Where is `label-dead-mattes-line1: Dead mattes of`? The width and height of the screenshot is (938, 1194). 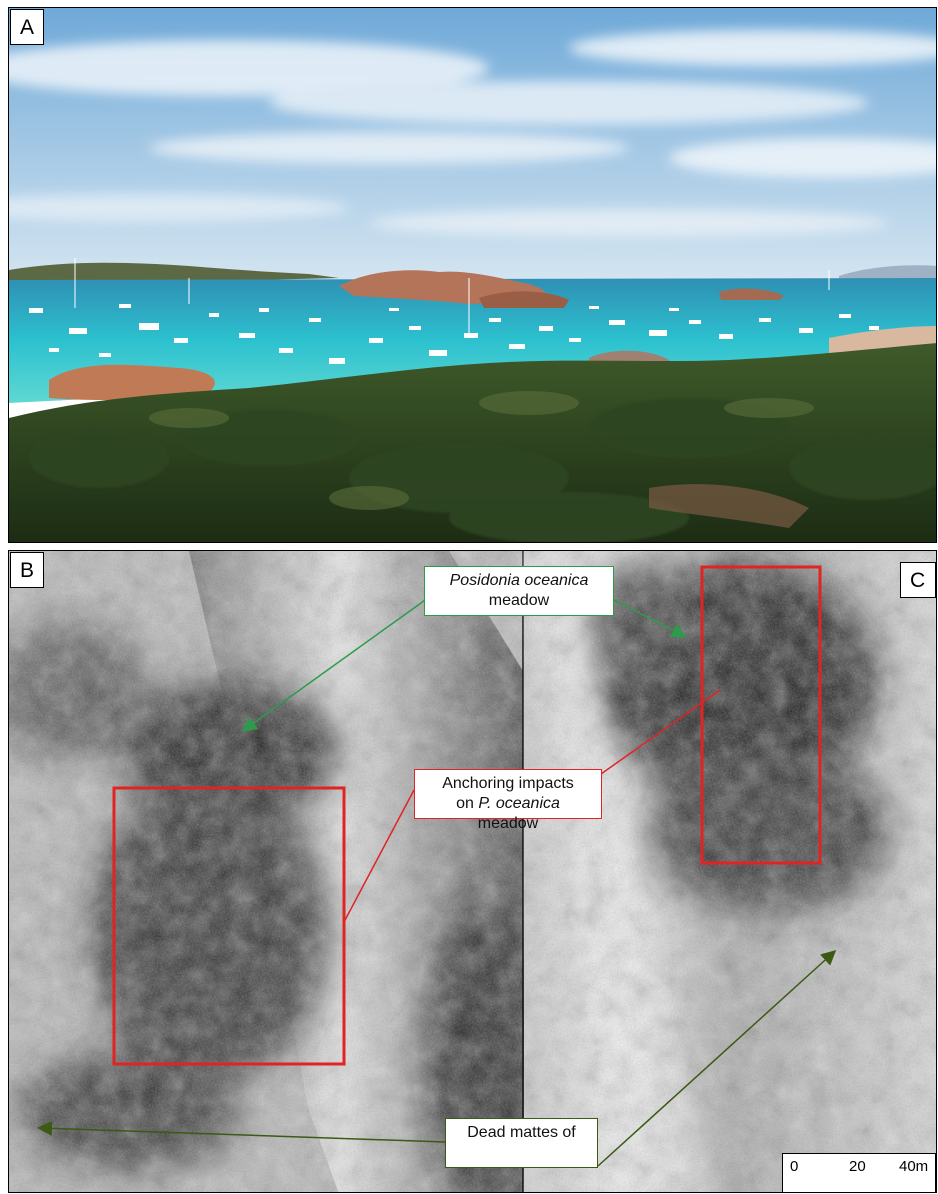 label-dead-mattes-line1: Dead mattes of is located at coordinates (521, 1132).